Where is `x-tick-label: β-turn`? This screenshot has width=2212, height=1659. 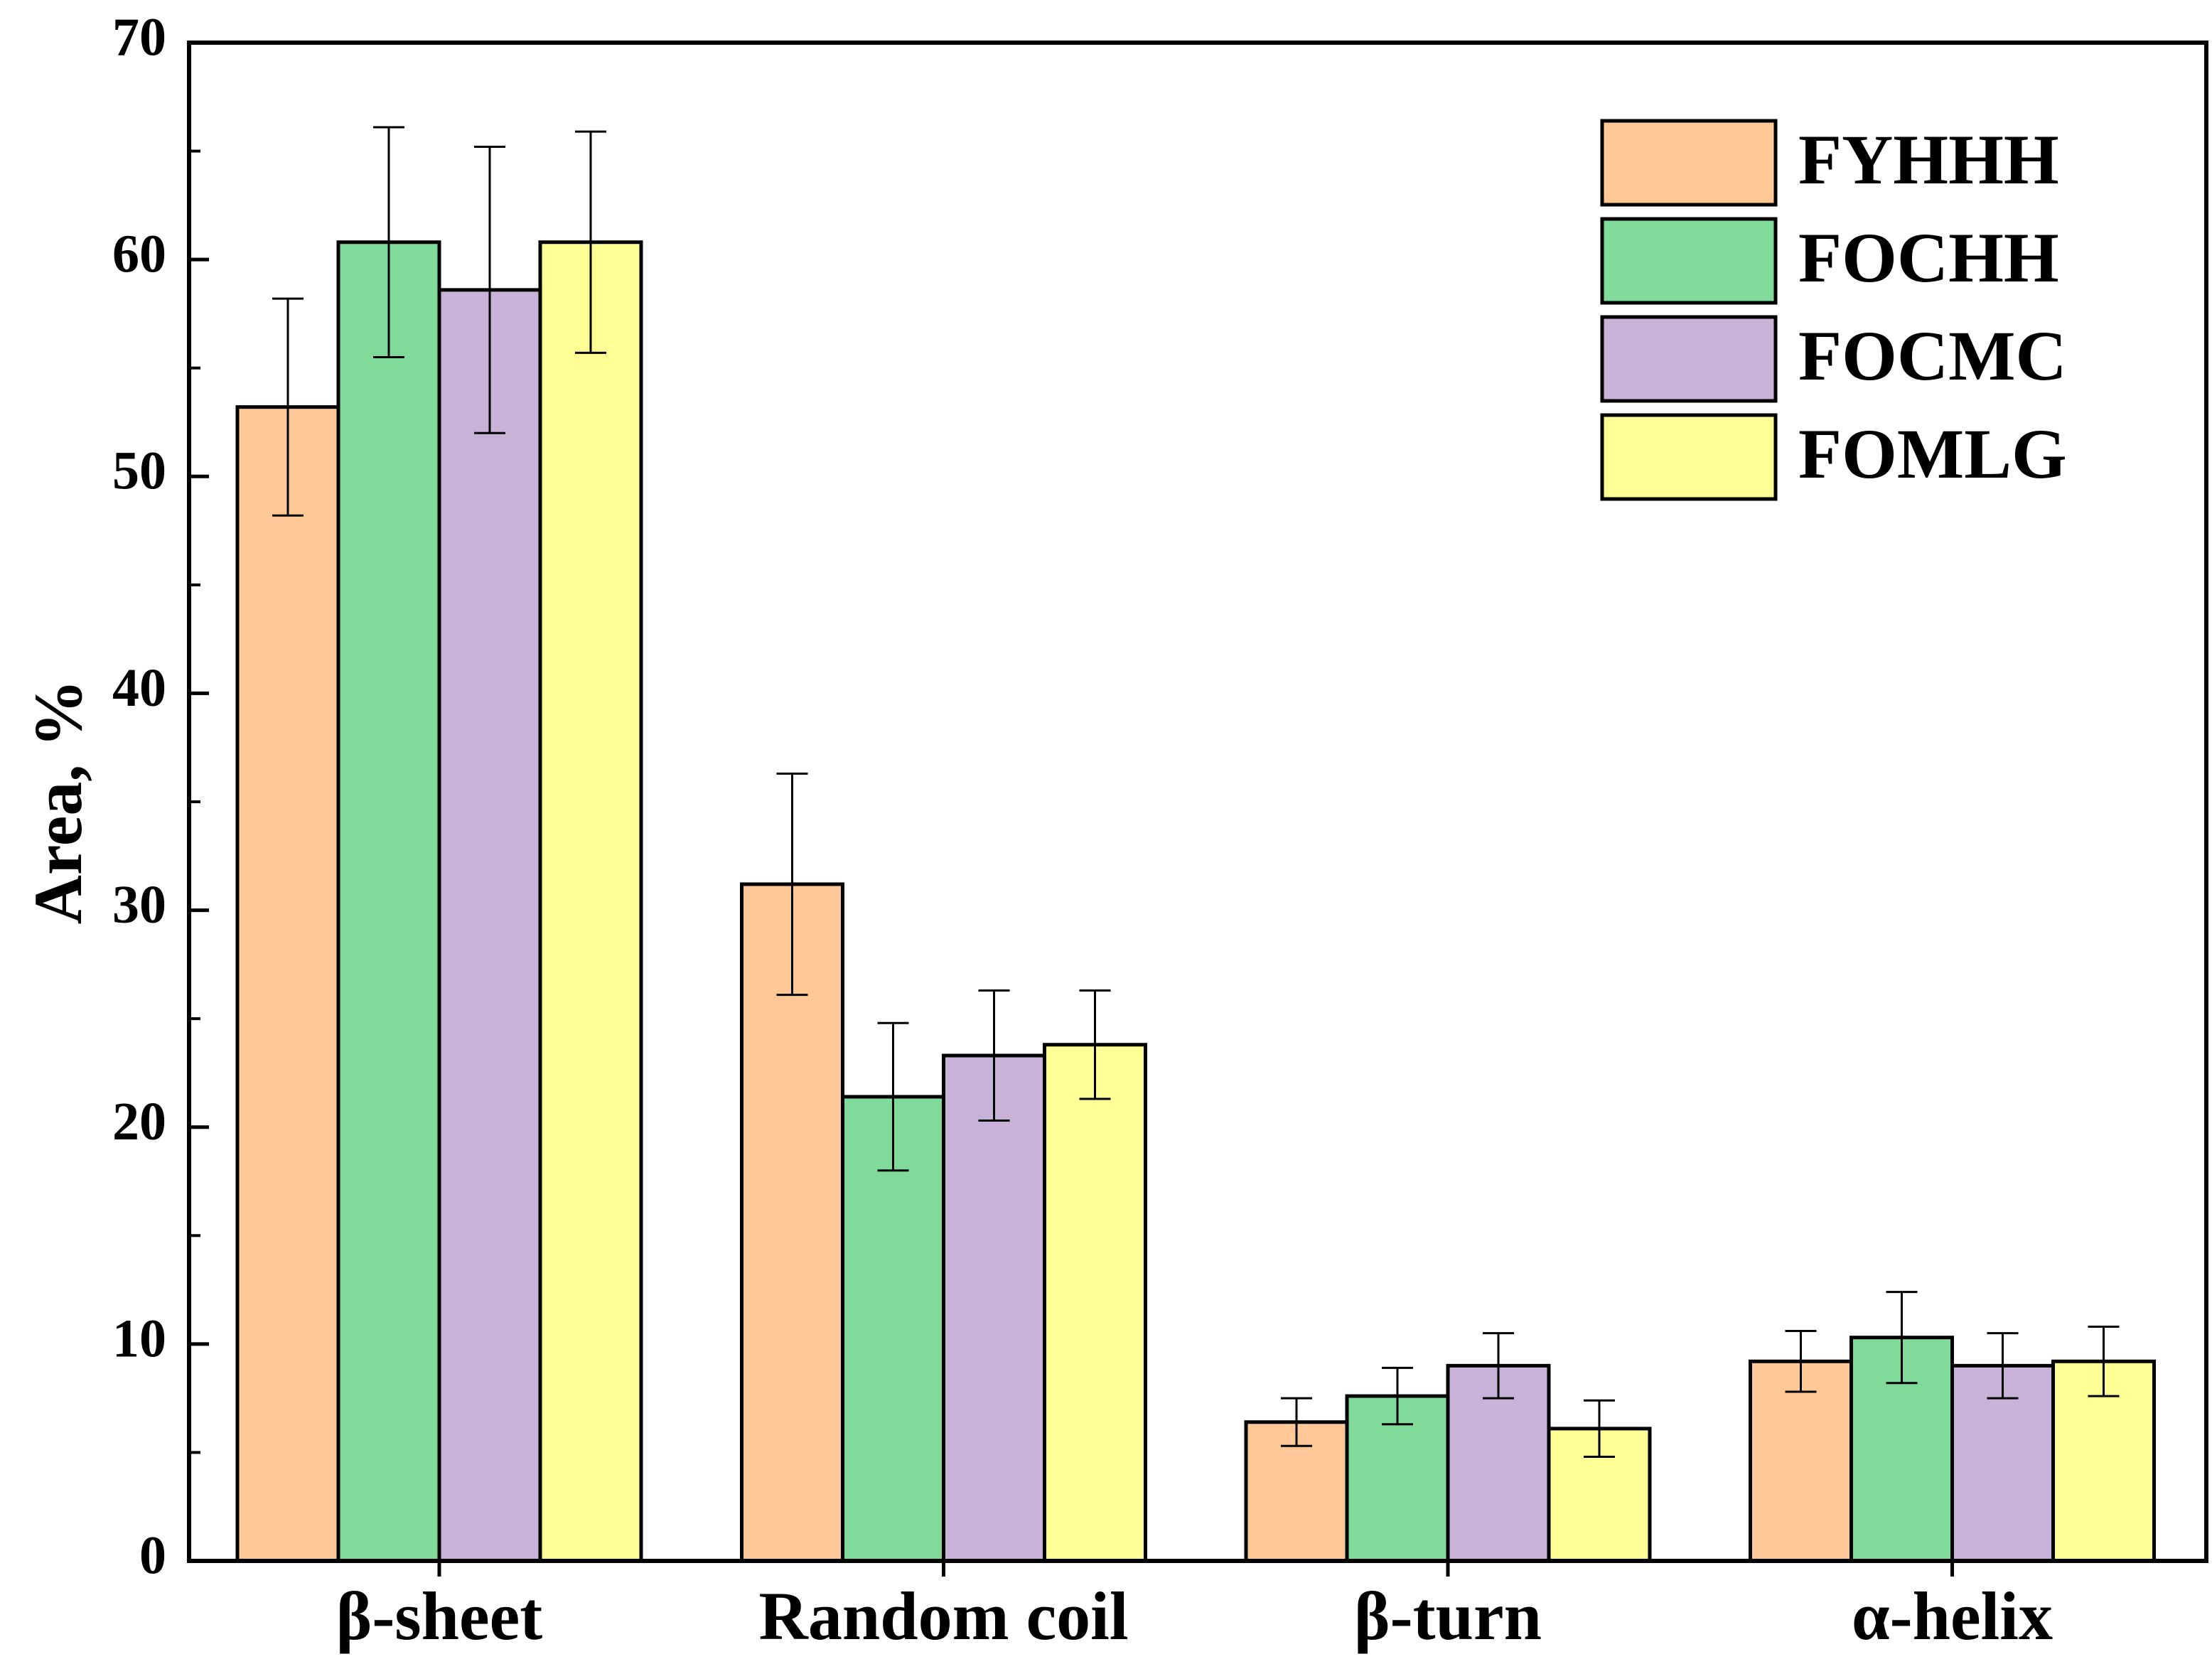 x-tick-label: β-turn is located at coordinates (1448, 1616).